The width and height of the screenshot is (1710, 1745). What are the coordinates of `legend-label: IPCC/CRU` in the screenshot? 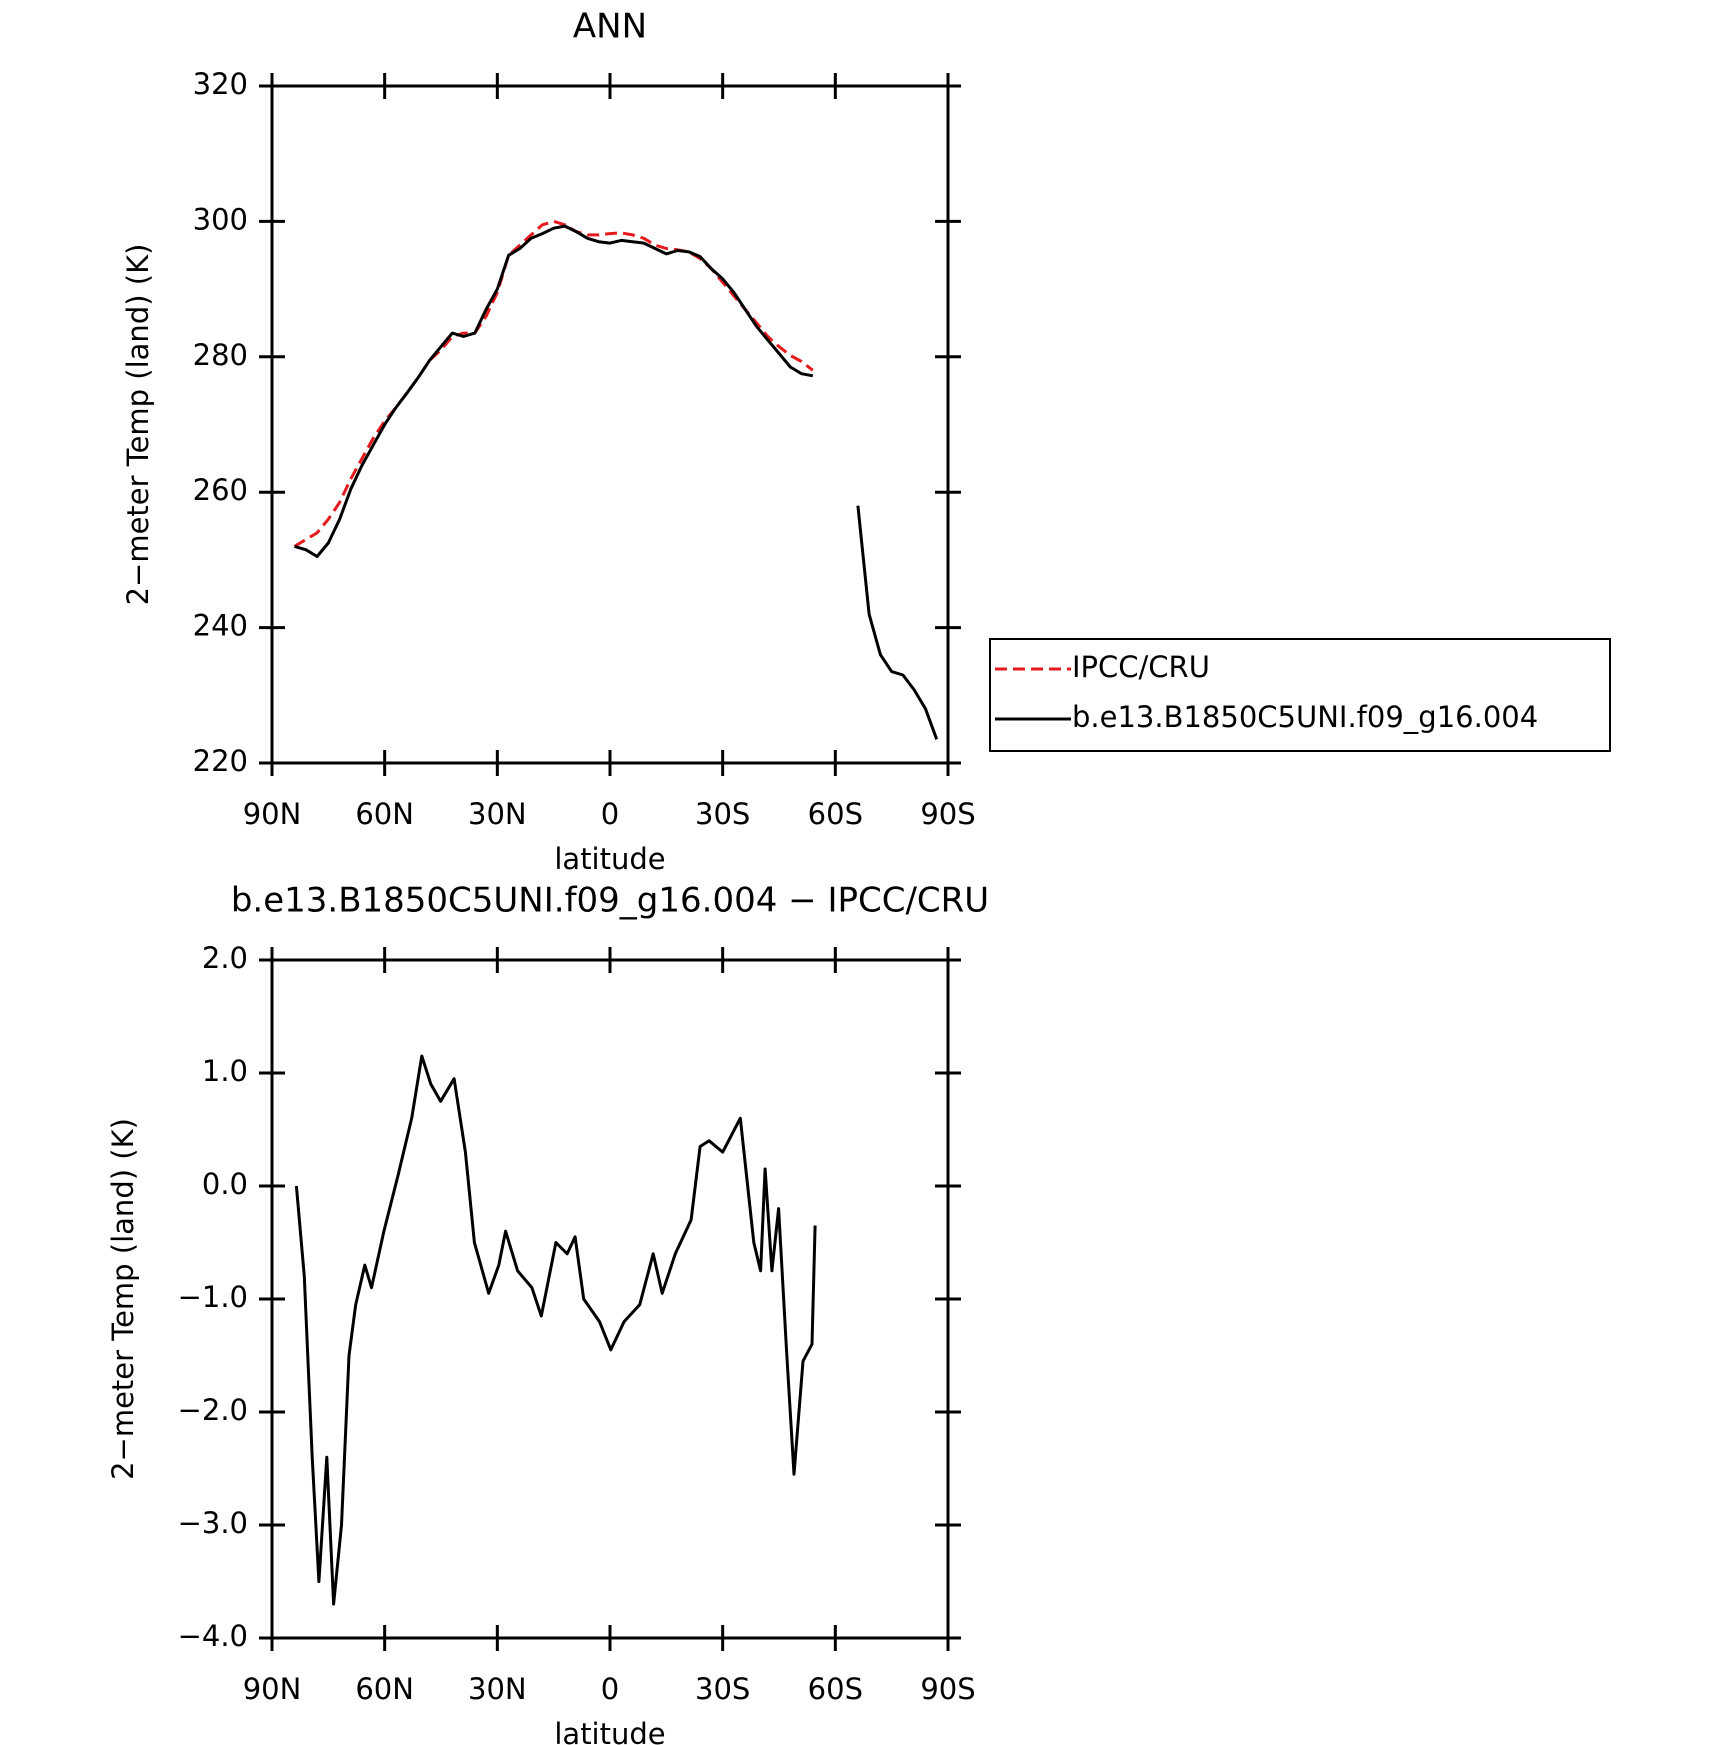 It's located at (1141, 667).